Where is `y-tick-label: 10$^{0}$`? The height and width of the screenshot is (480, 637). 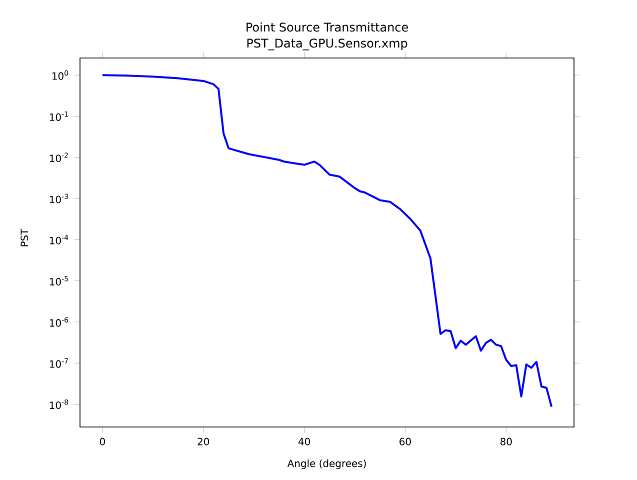 y-tick-label: 10$^{0}$ is located at coordinates (60, 75).